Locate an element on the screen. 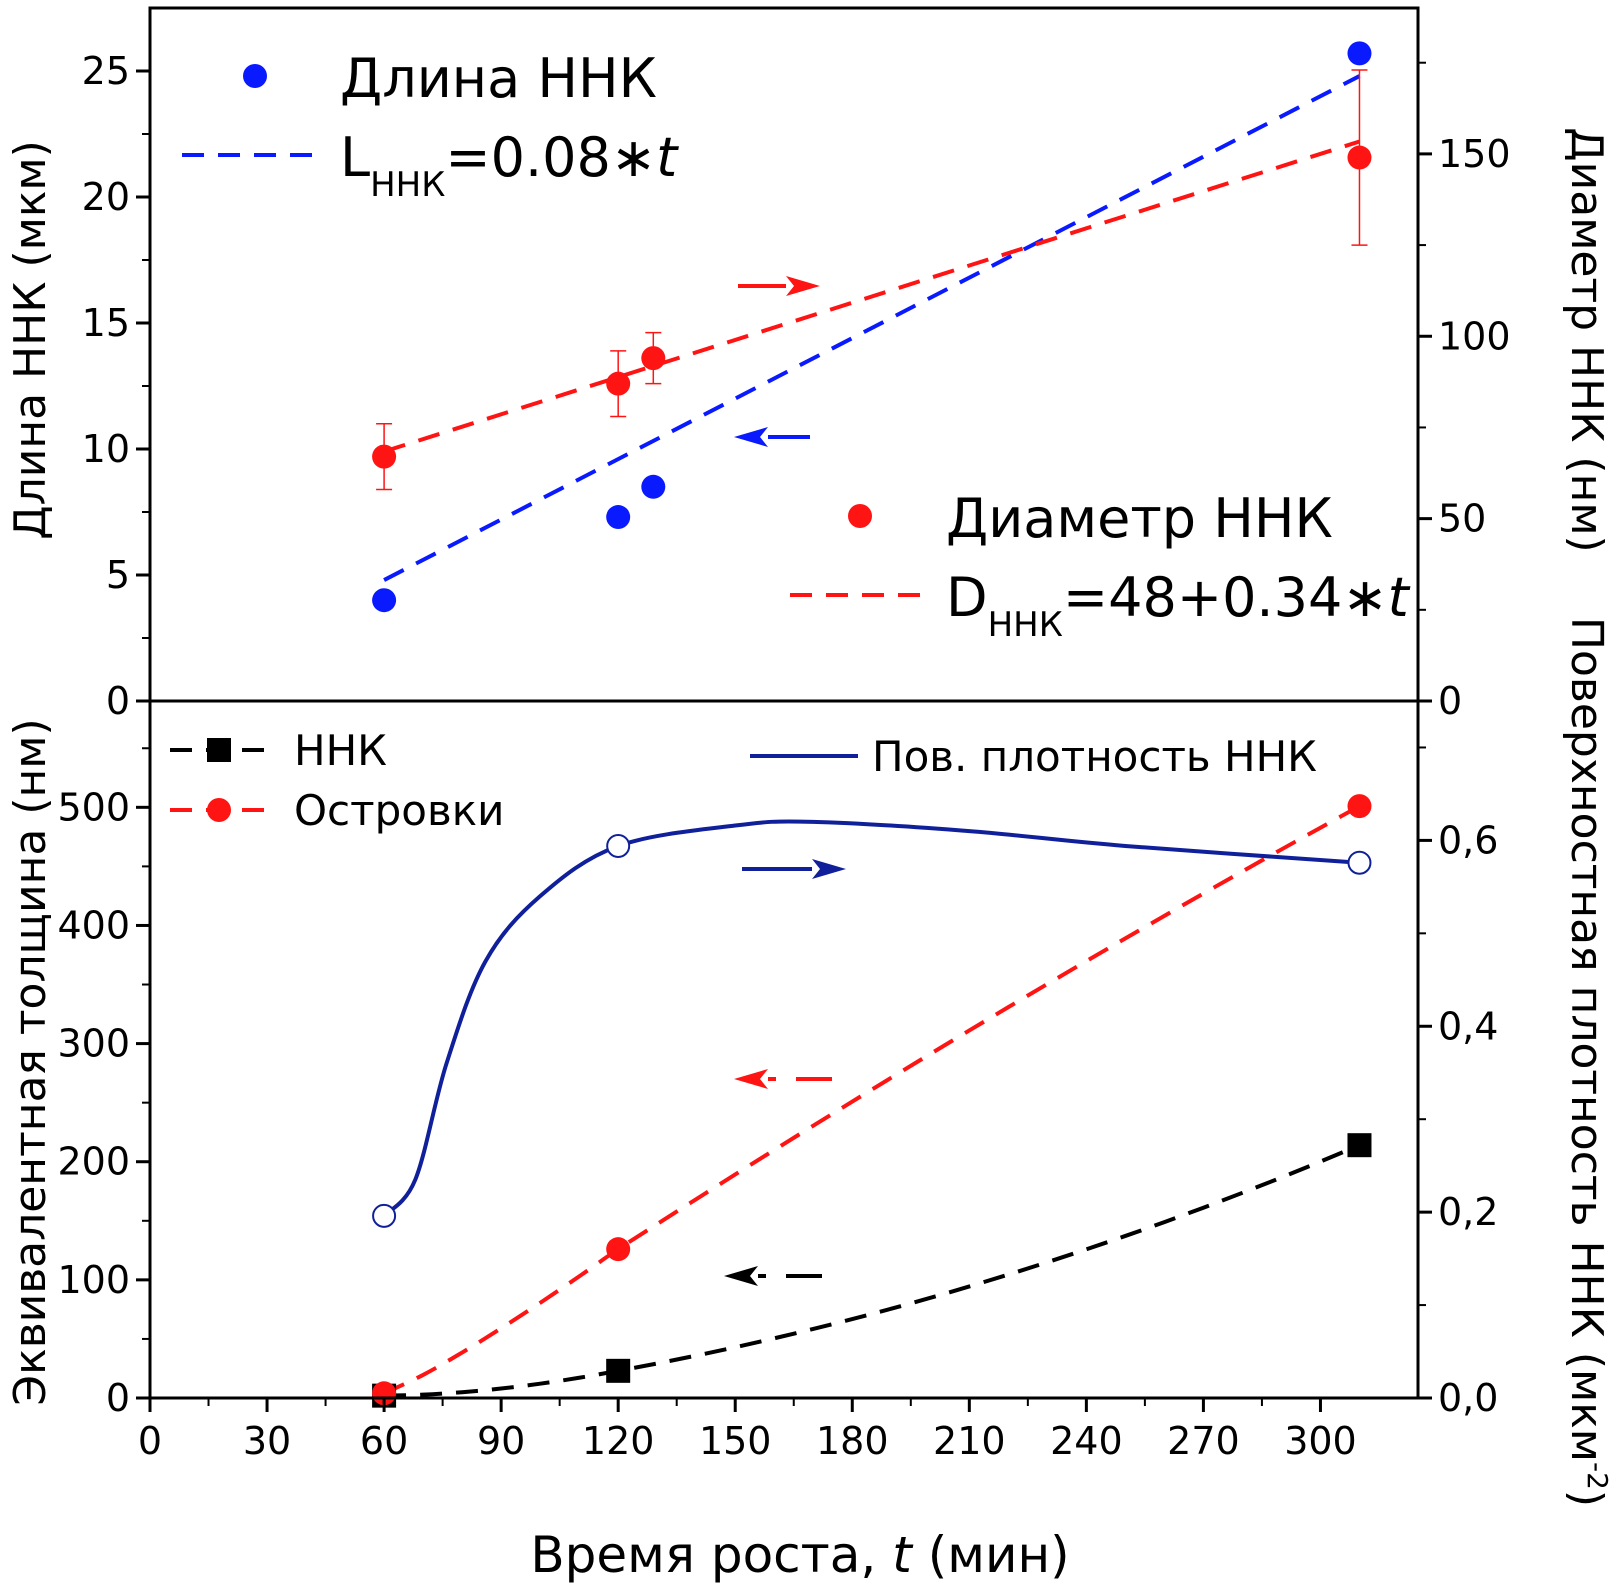  x-axis-title-unit: (мин) is located at coordinates (991, 1555).